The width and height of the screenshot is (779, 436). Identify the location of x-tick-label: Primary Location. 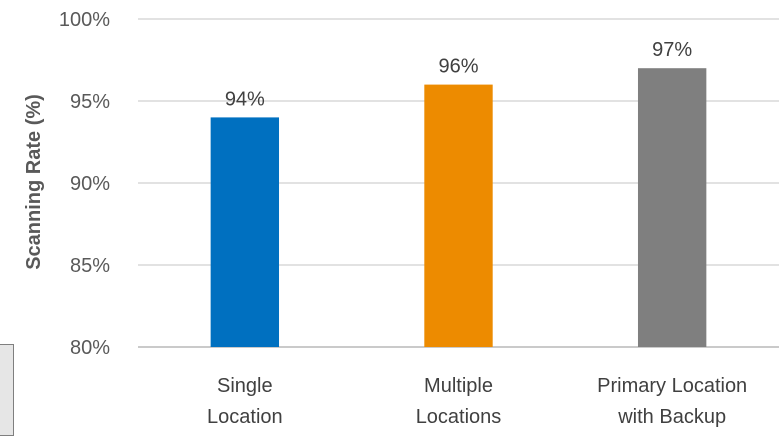
(672, 386).